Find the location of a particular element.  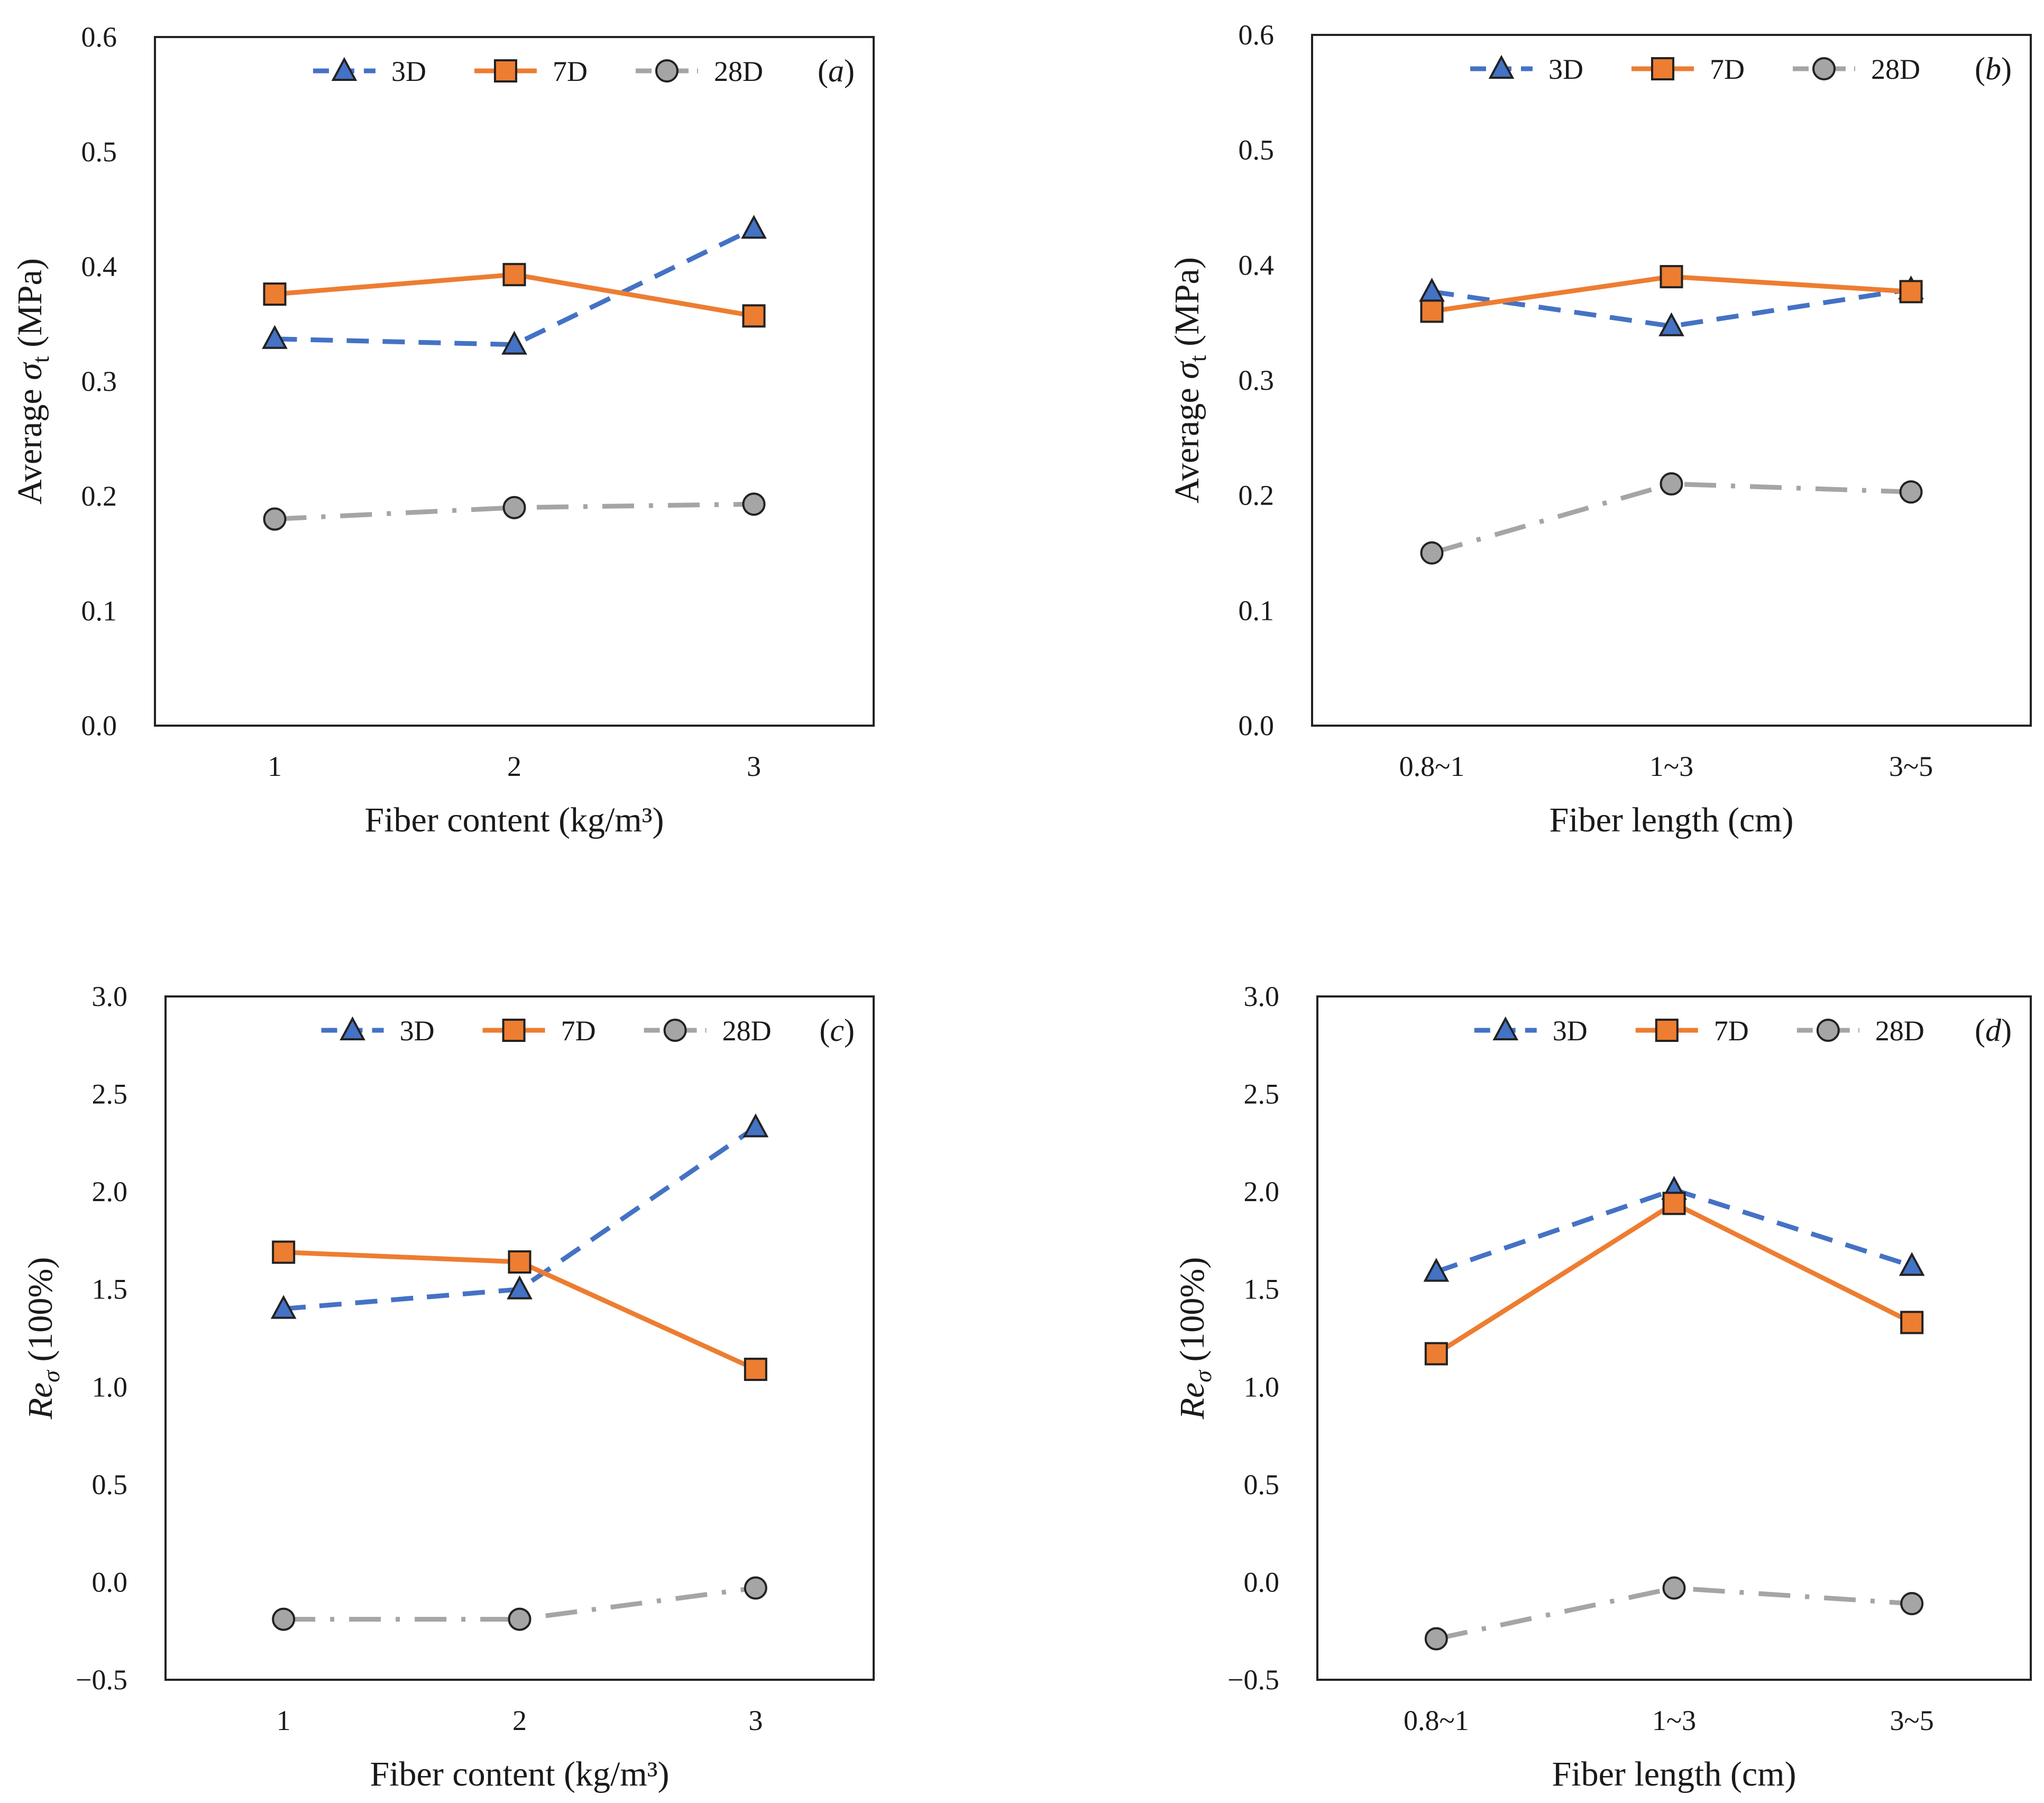

y-tick-label: 2.5 is located at coordinates (1262, 1094).